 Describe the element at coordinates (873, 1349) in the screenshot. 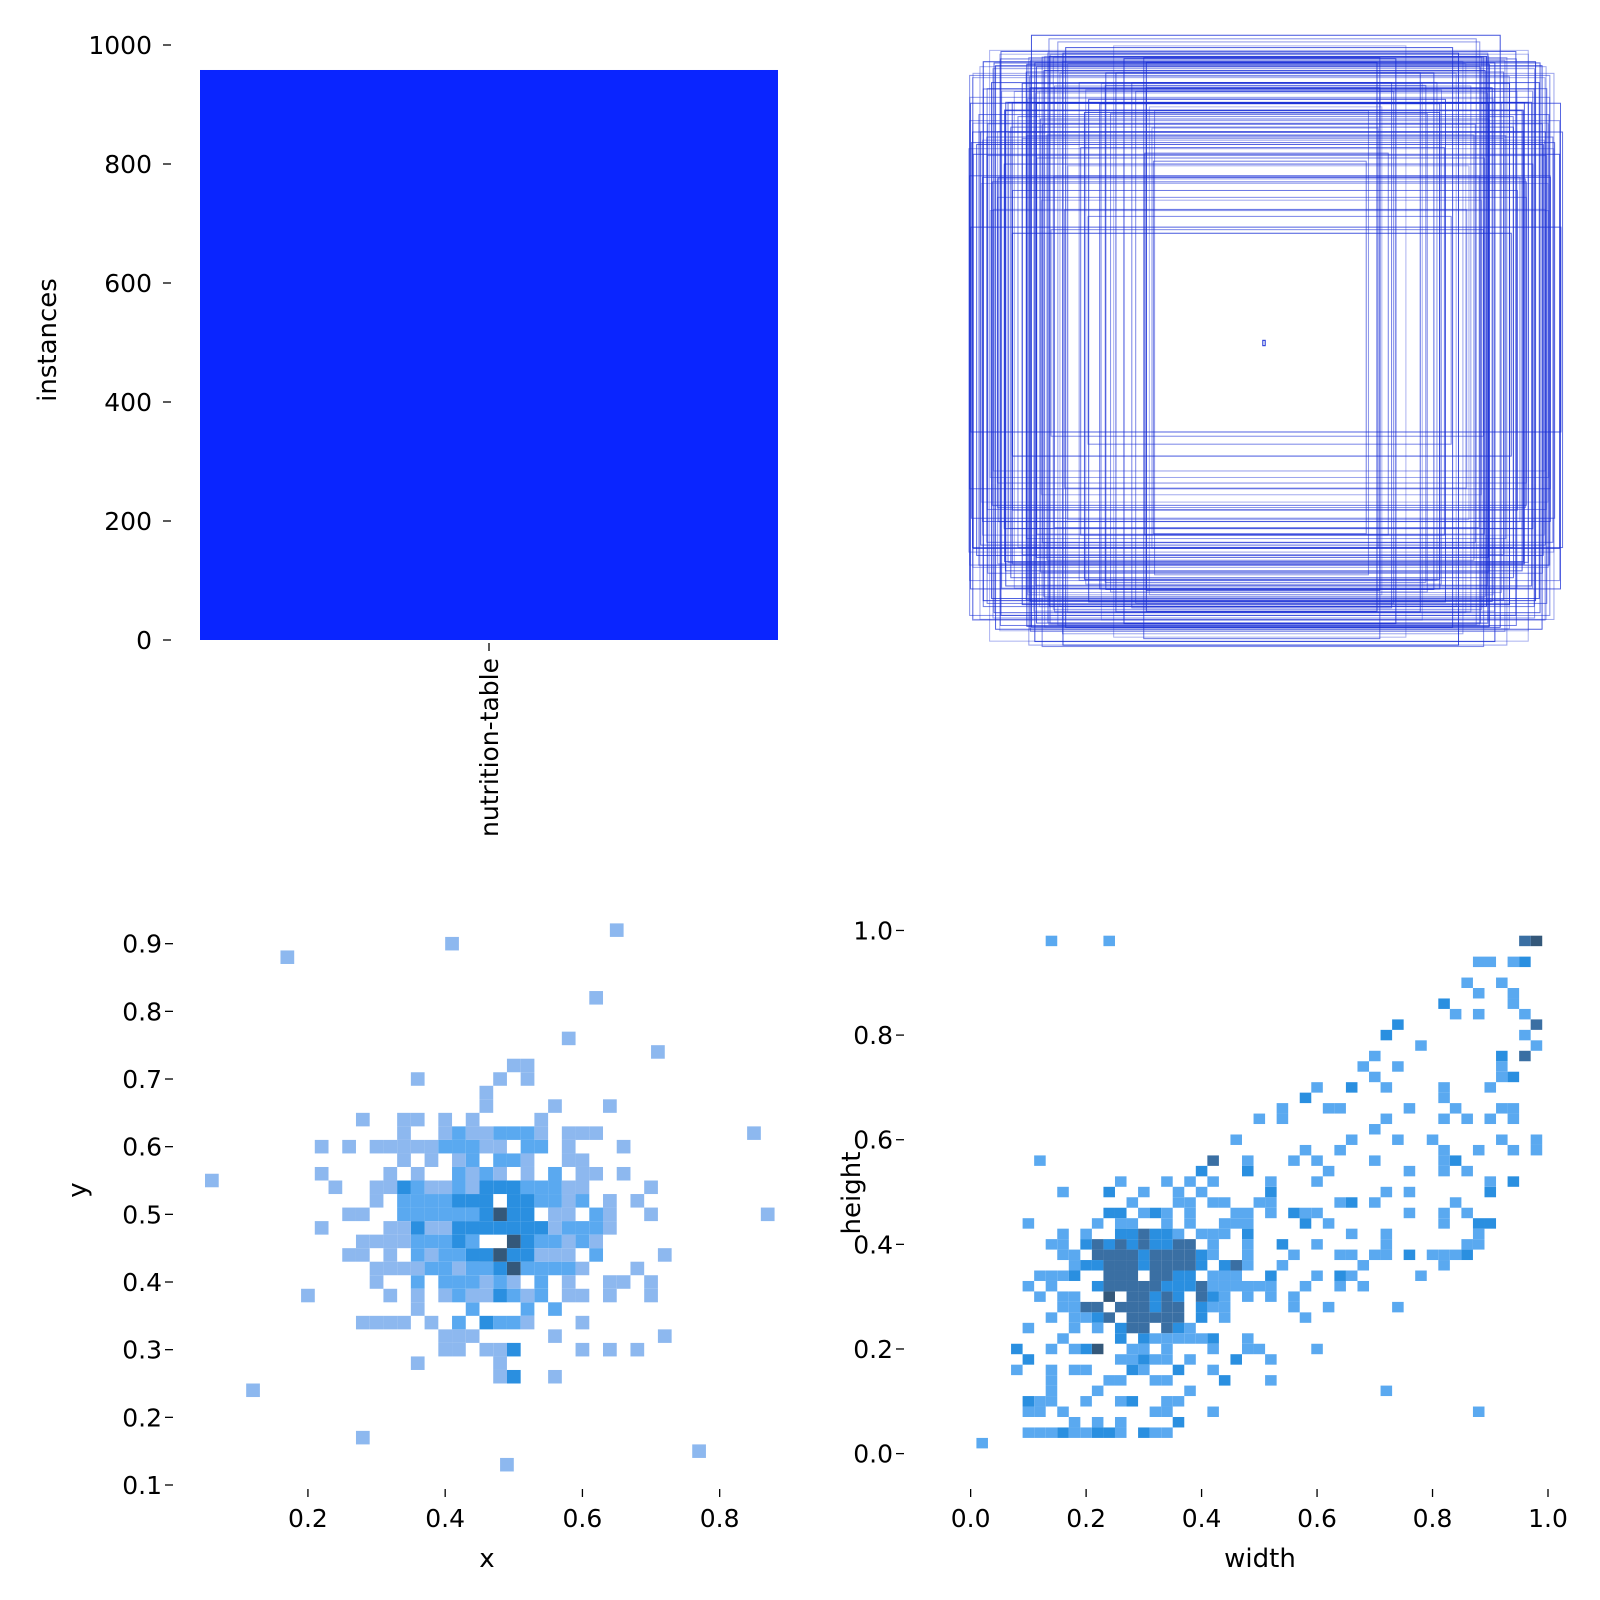

I see `y-tick-label: 0.2` at that location.